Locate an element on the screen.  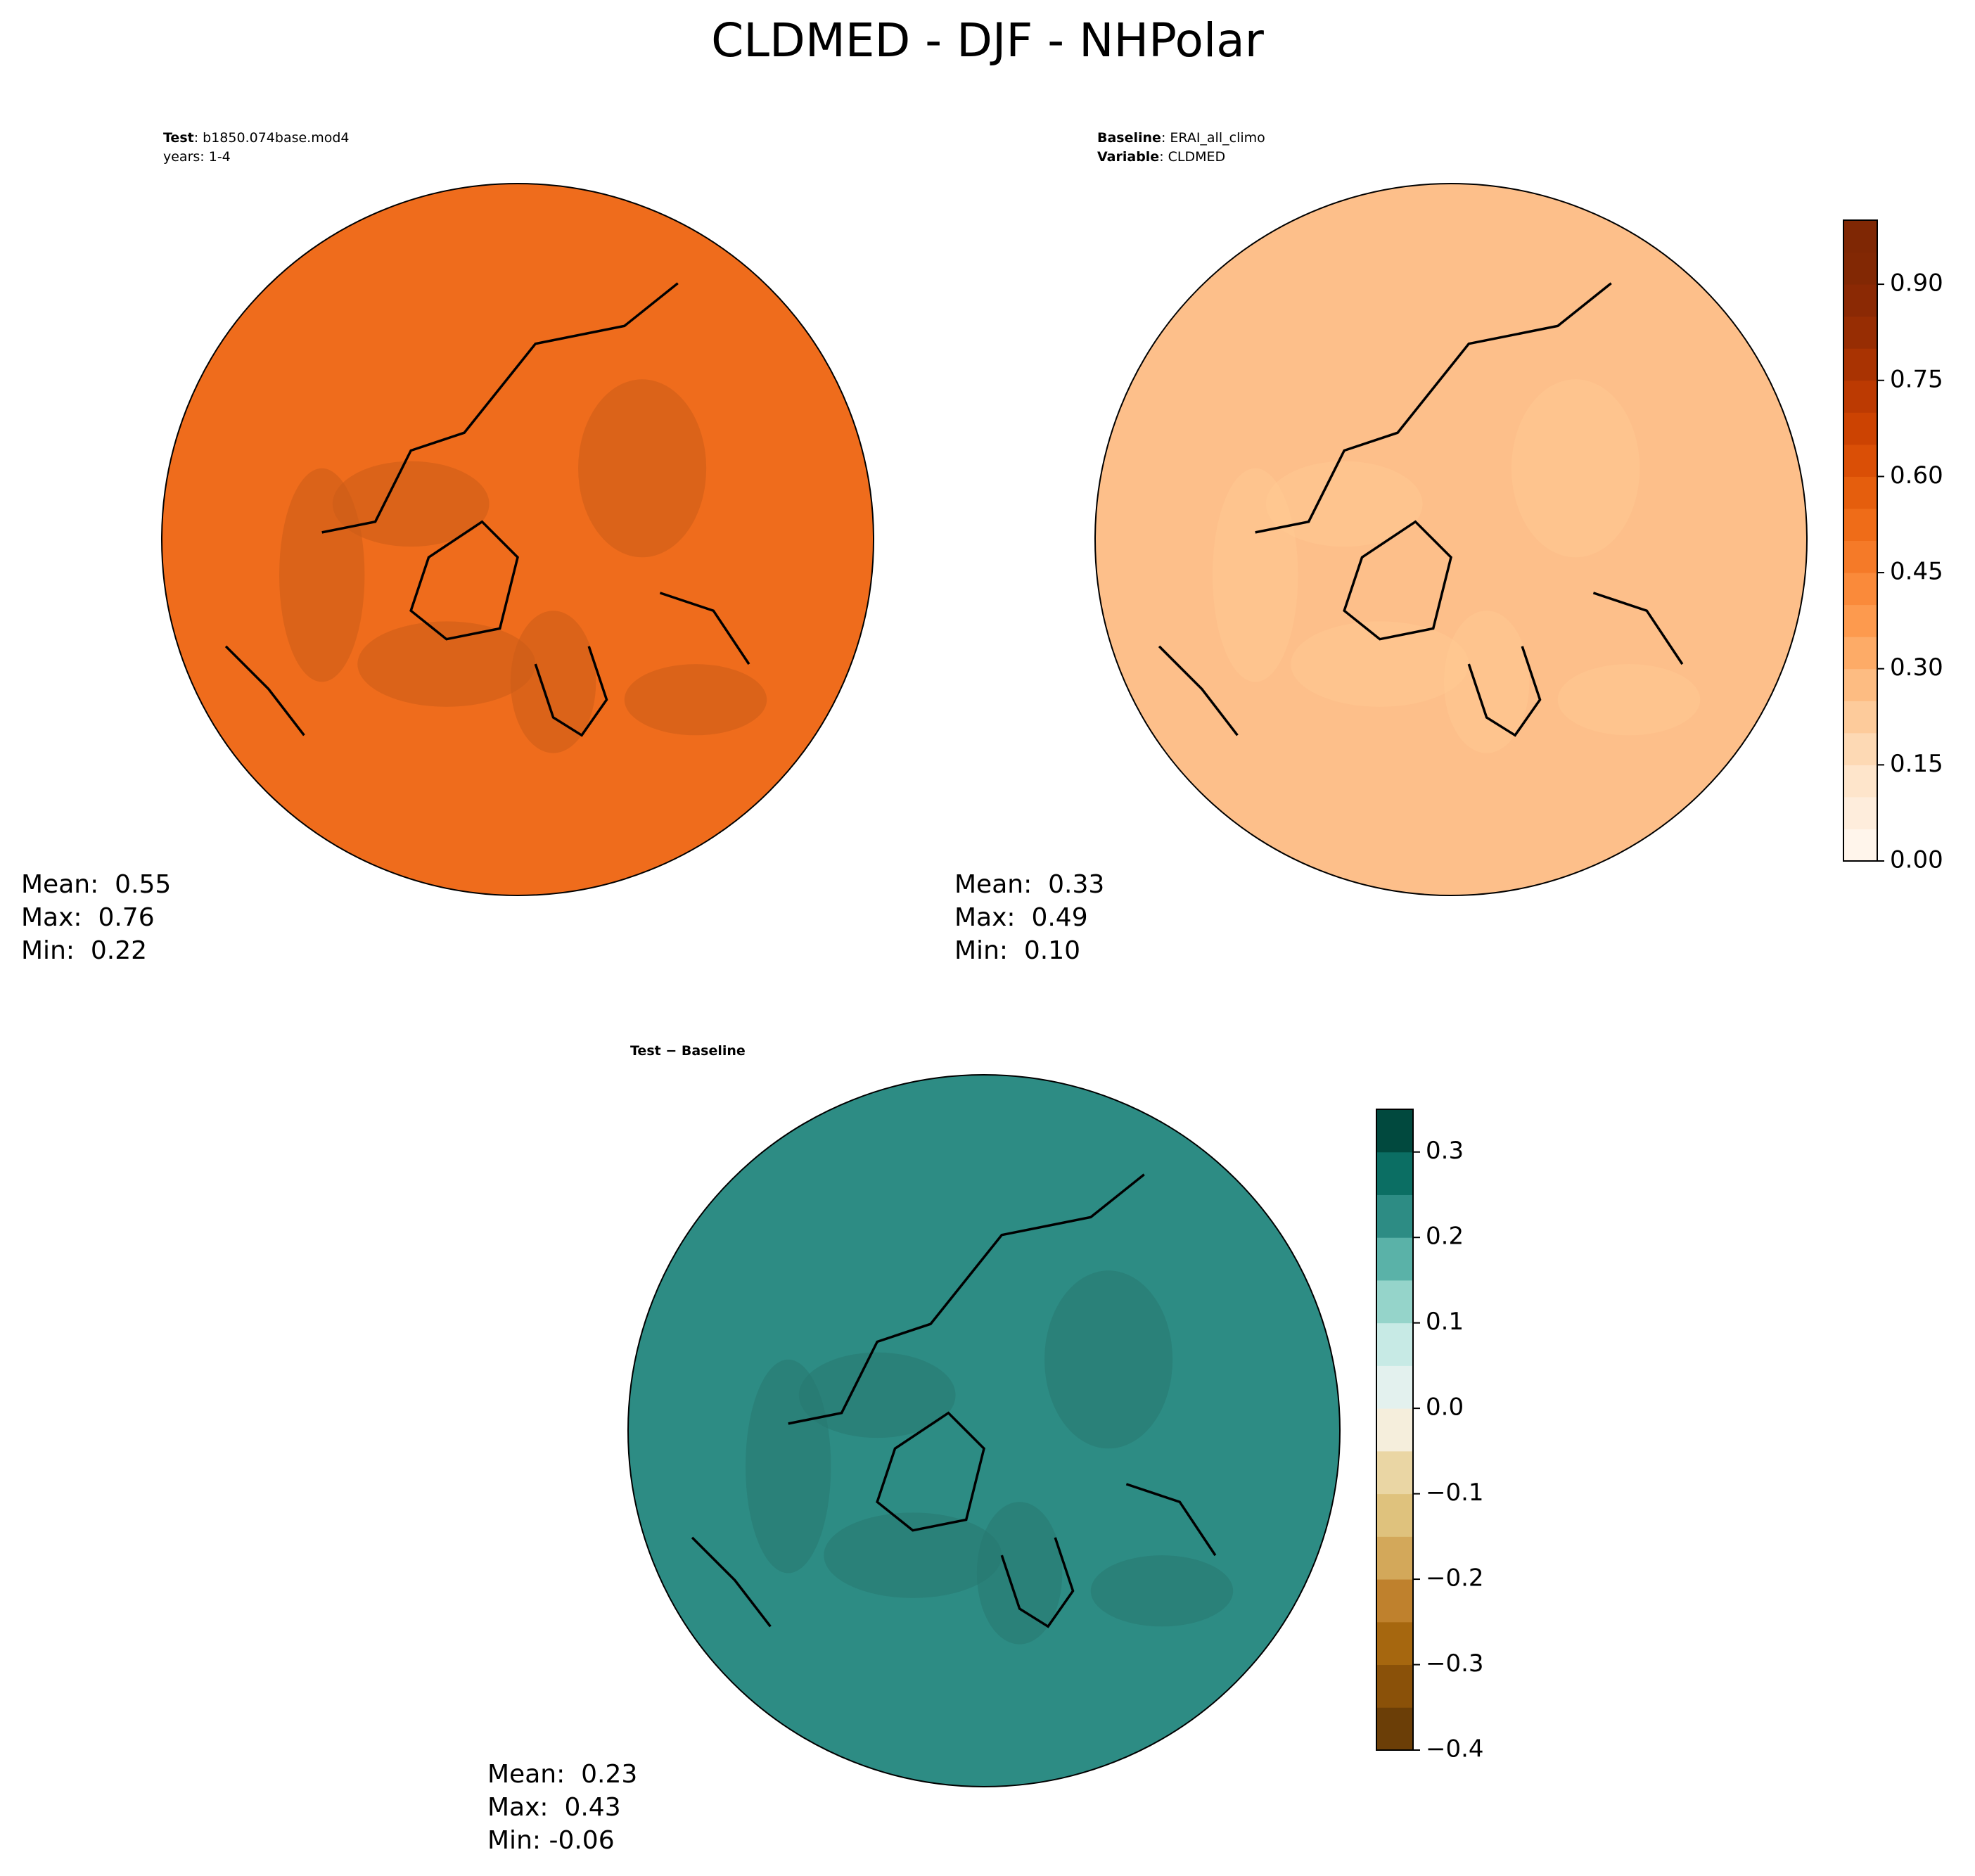
stat-line: Max: 0.43 is located at coordinates (554, 1808).